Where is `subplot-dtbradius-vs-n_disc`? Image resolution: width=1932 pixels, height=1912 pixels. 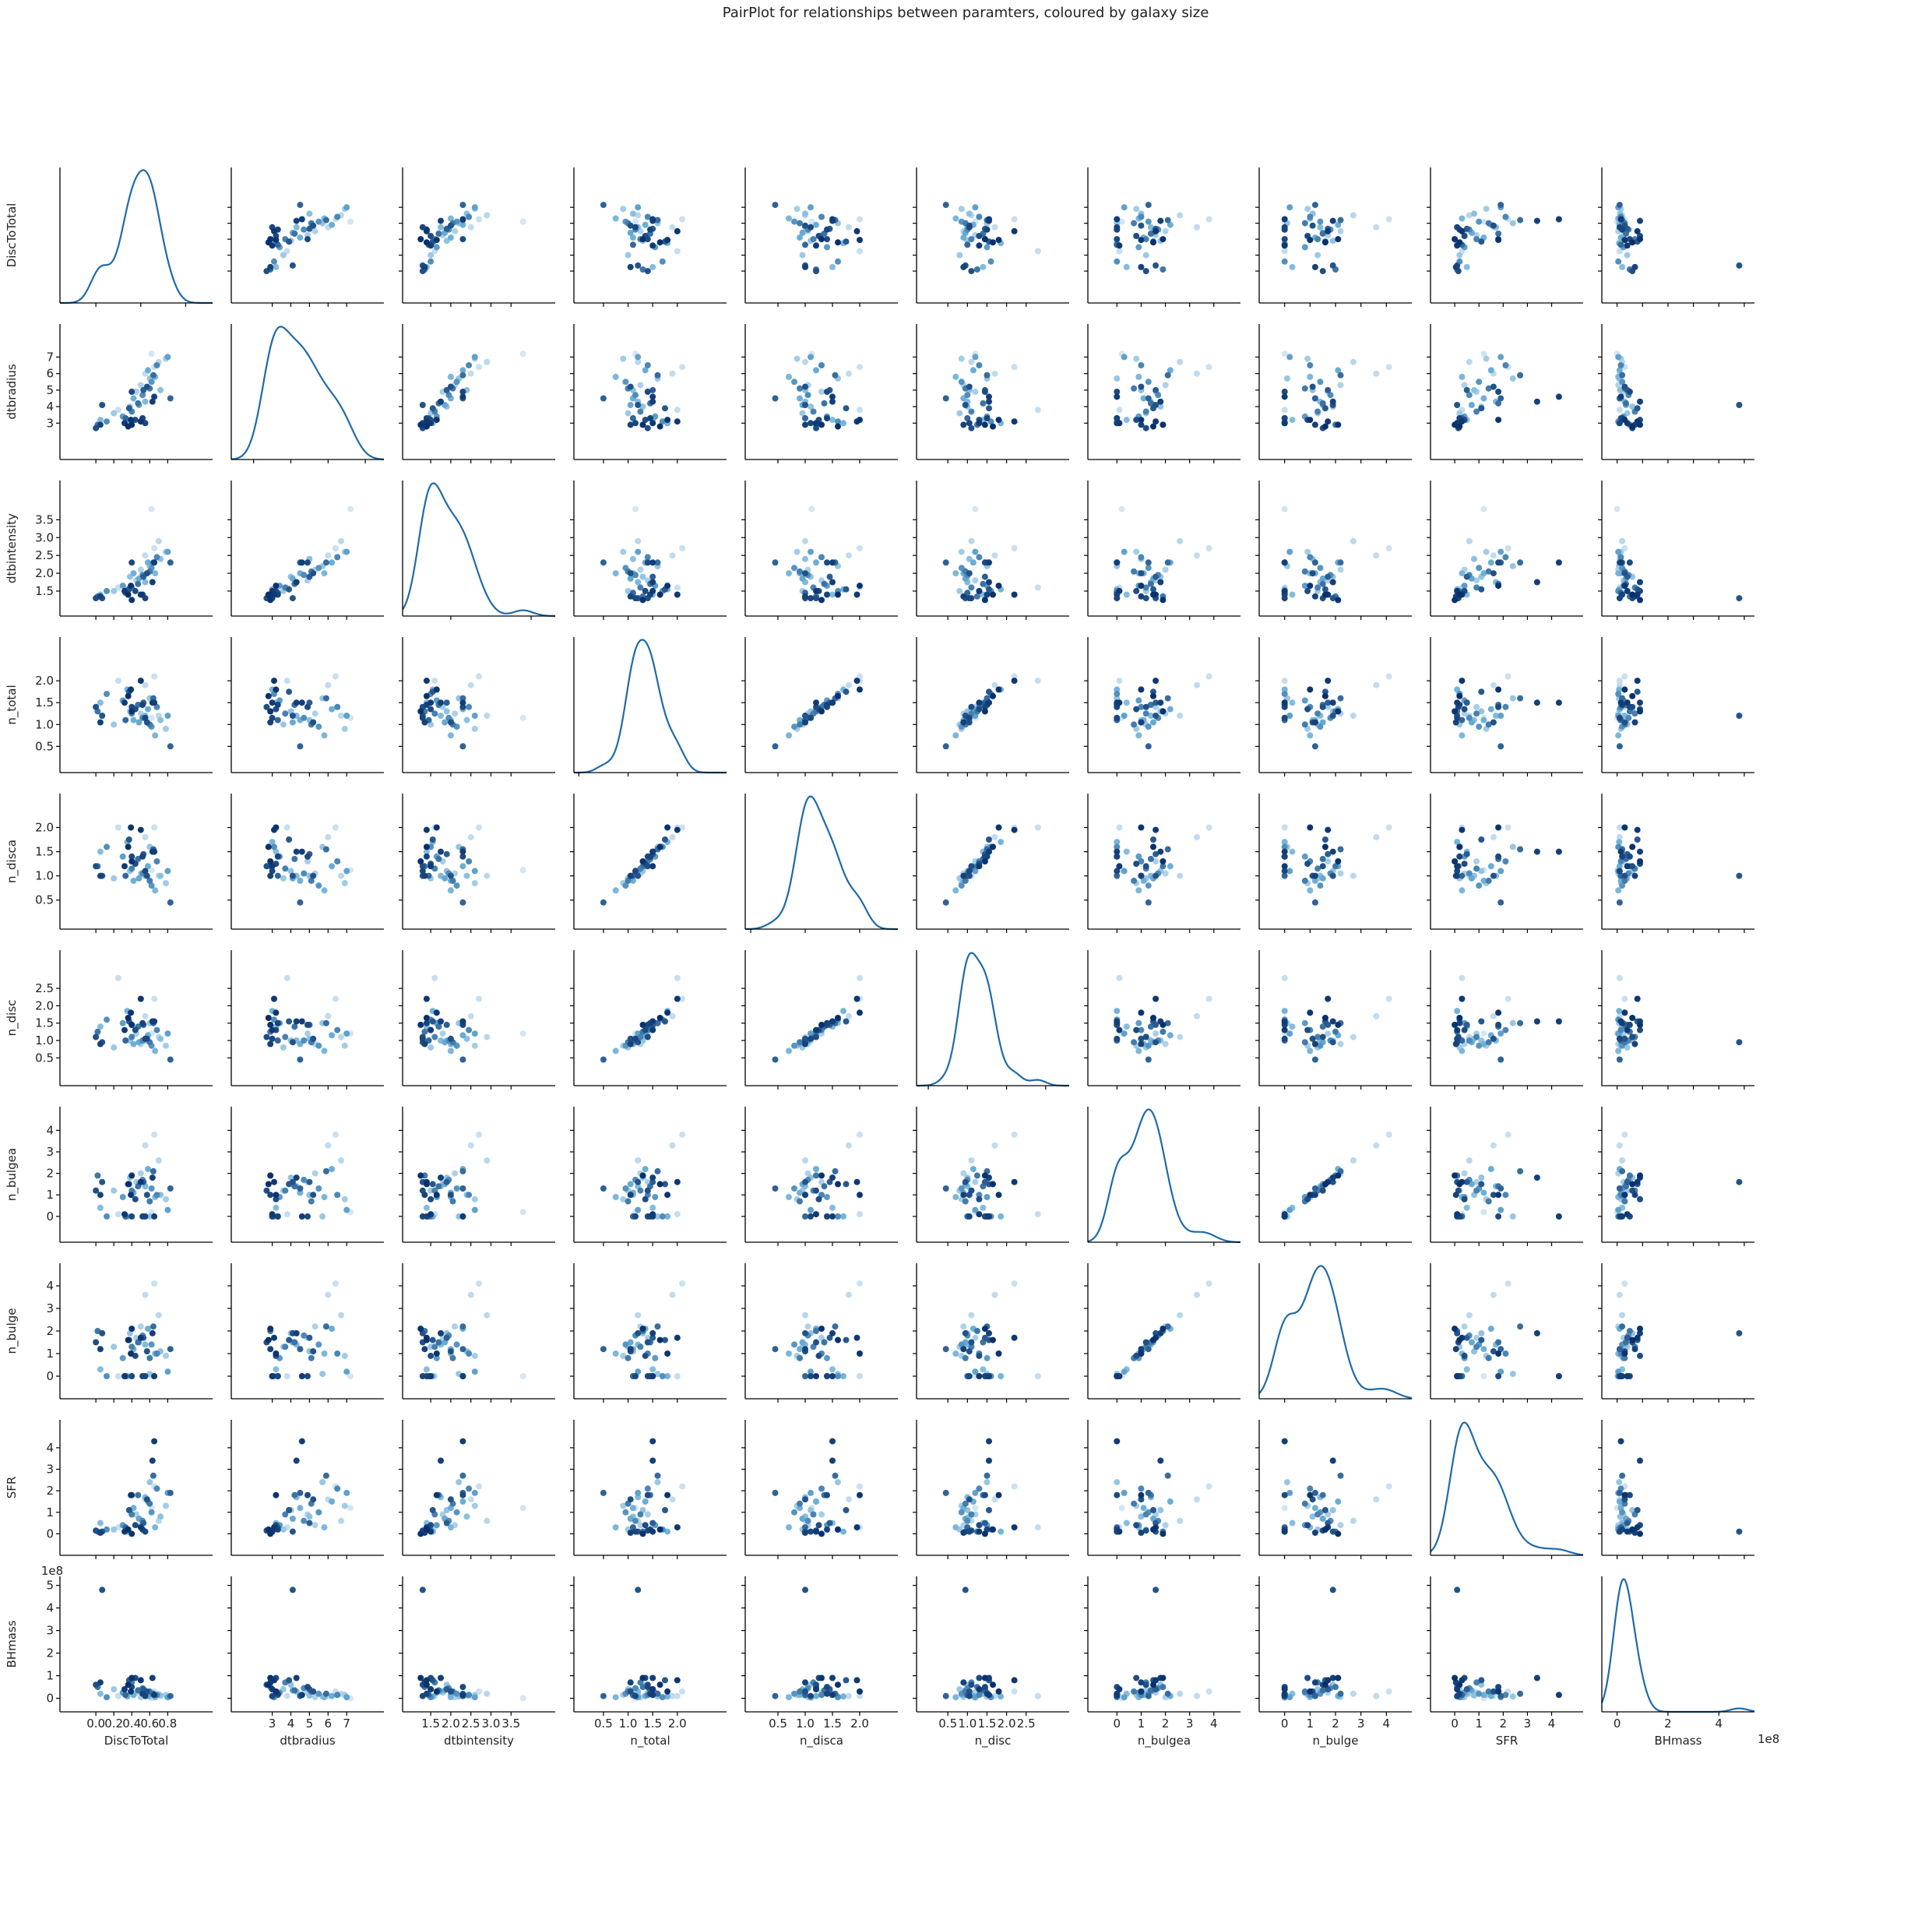
subplot-dtbradius-vs-n_disc is located at coordinates (991, 394).